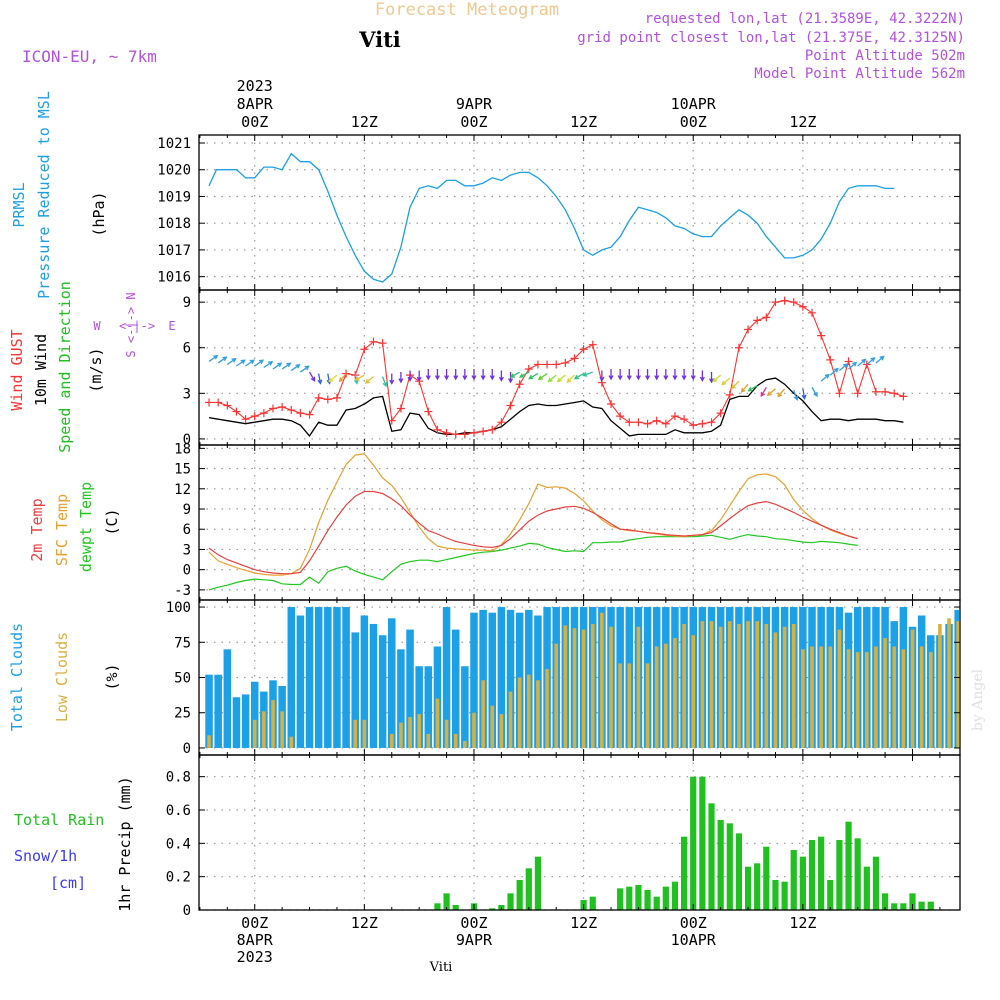 This screenshot has height=1000, width=1000. Describe the element at coordinates (131, 325) in the screenshot. I see `compass-vertical-arrow: <-|->` at that location.